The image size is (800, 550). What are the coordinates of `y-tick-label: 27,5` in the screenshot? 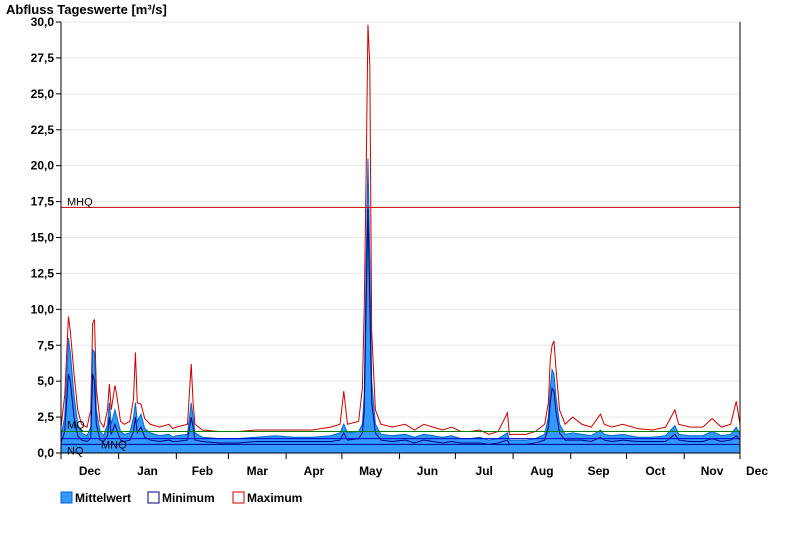 It's located at (43, 58).